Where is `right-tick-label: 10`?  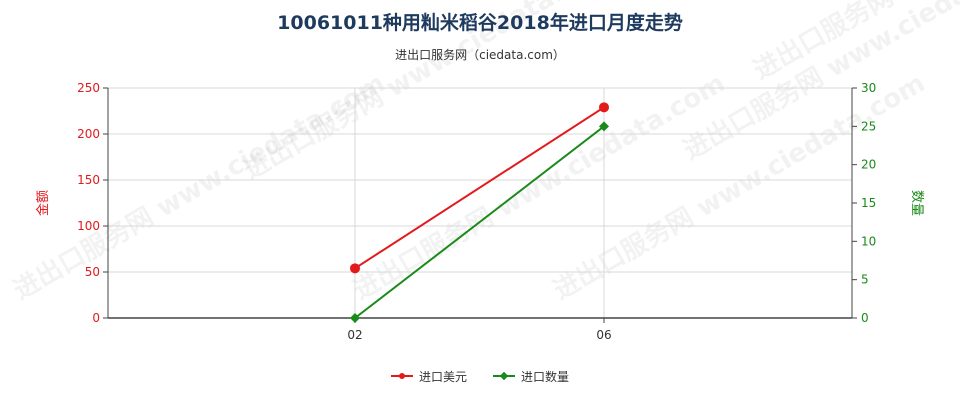
right-tick-label: 10 is located at coordinates (868, 241).